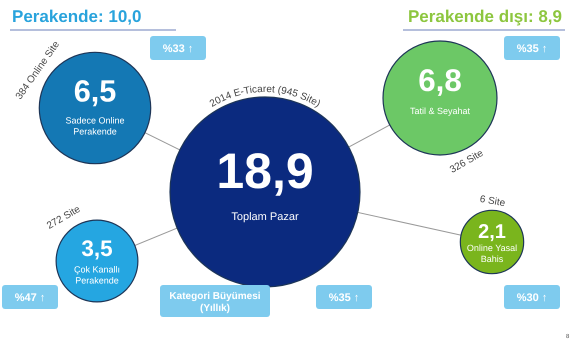 This screenshot has height=364, width=577. I want to click on text: %47 ↑, so click(30, 298).